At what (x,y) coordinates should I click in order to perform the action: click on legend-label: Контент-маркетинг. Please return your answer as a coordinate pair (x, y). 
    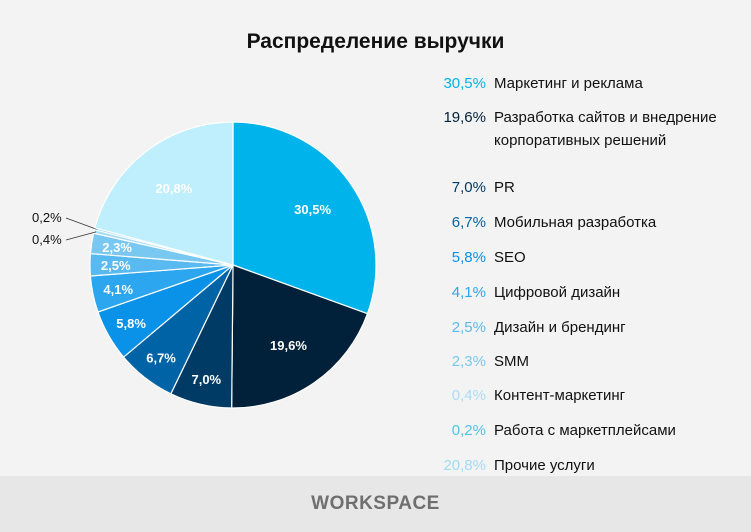
    Looking at the image, I should click on (560, 395).